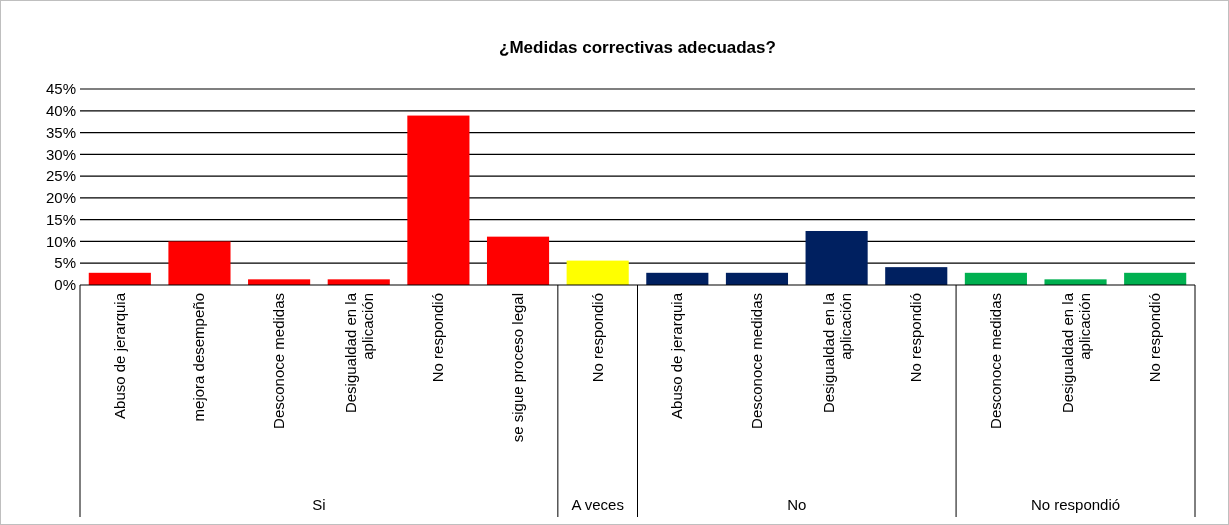 Image resolution: width=1229 pixels, height=525 pixels. I want to click on y-tick-label: 40%, so click(60, 111).